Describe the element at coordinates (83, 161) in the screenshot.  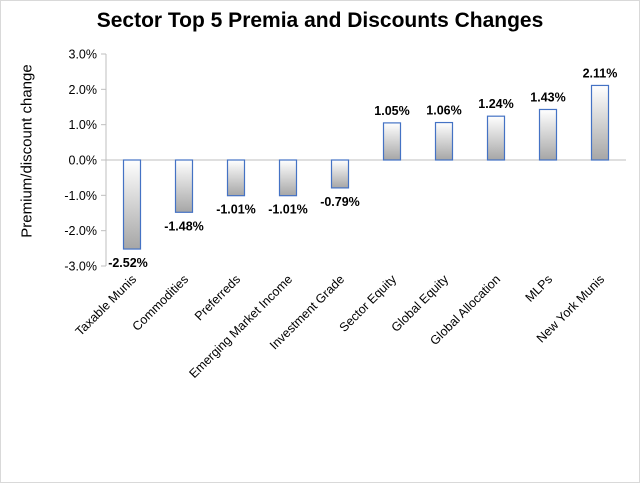
I see `y-tick-label: 0.0%` at that location.